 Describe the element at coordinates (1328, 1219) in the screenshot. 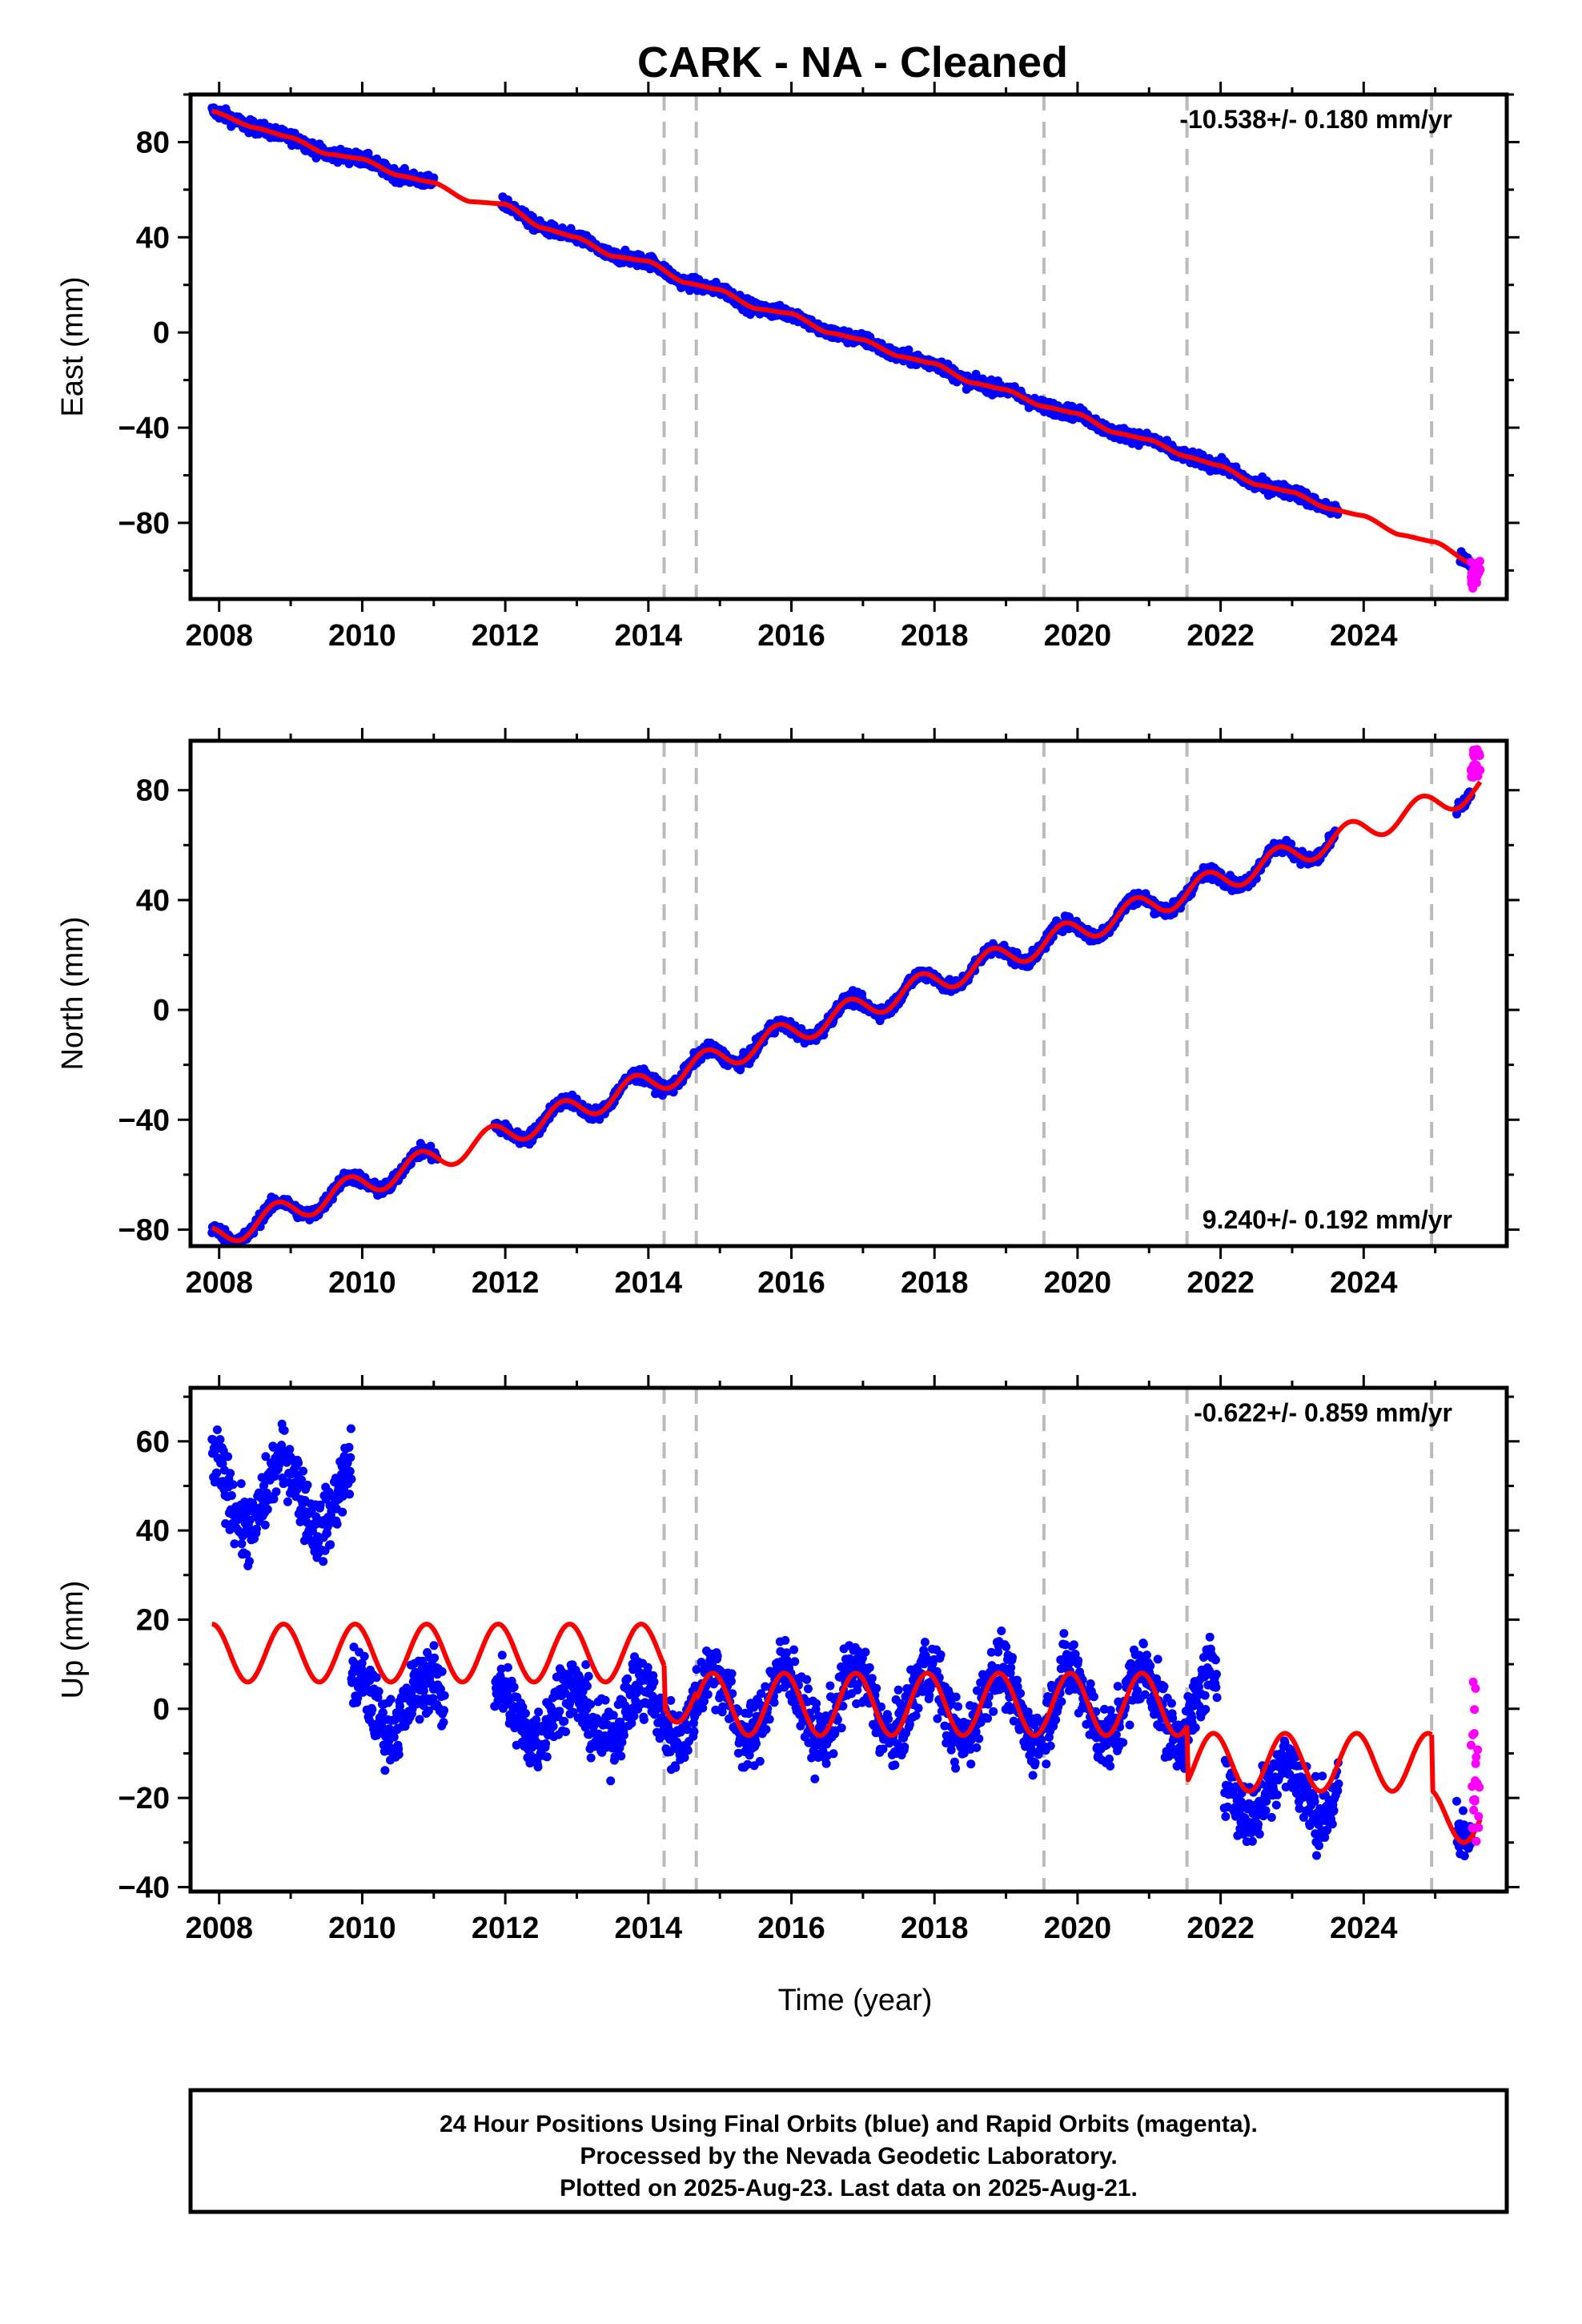

I see `rate-label: 9.240+/- 0.192 mm/yr` at that location.